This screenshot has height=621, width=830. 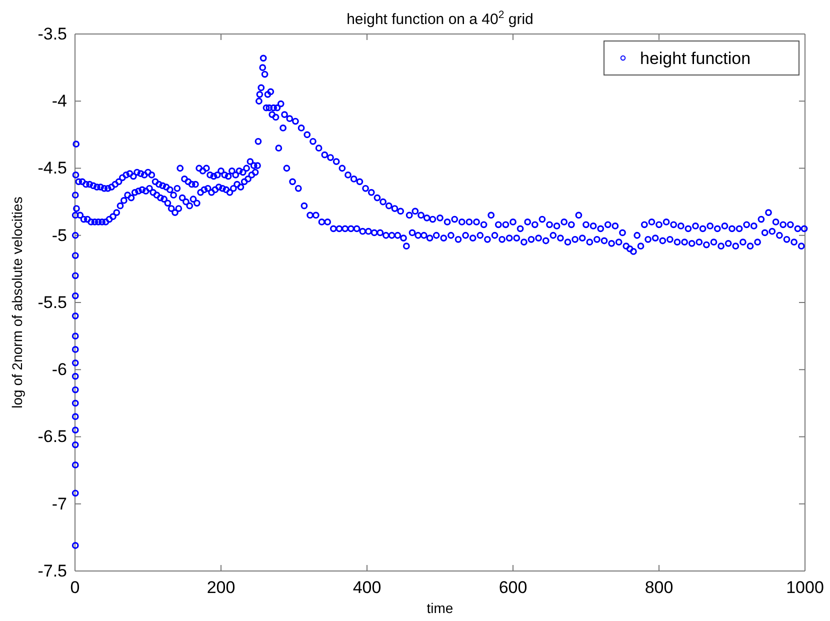 I want to click on y-tick-label: -4, so click(x=59, y=101).